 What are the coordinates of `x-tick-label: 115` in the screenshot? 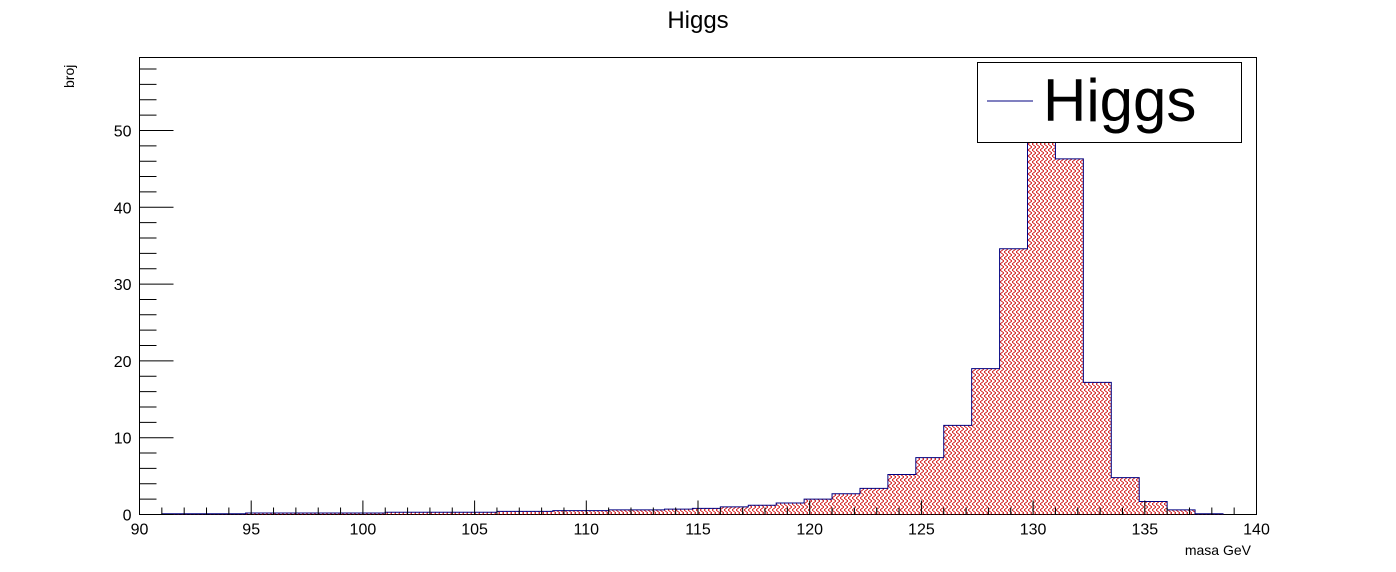 It's located at (698, 530).